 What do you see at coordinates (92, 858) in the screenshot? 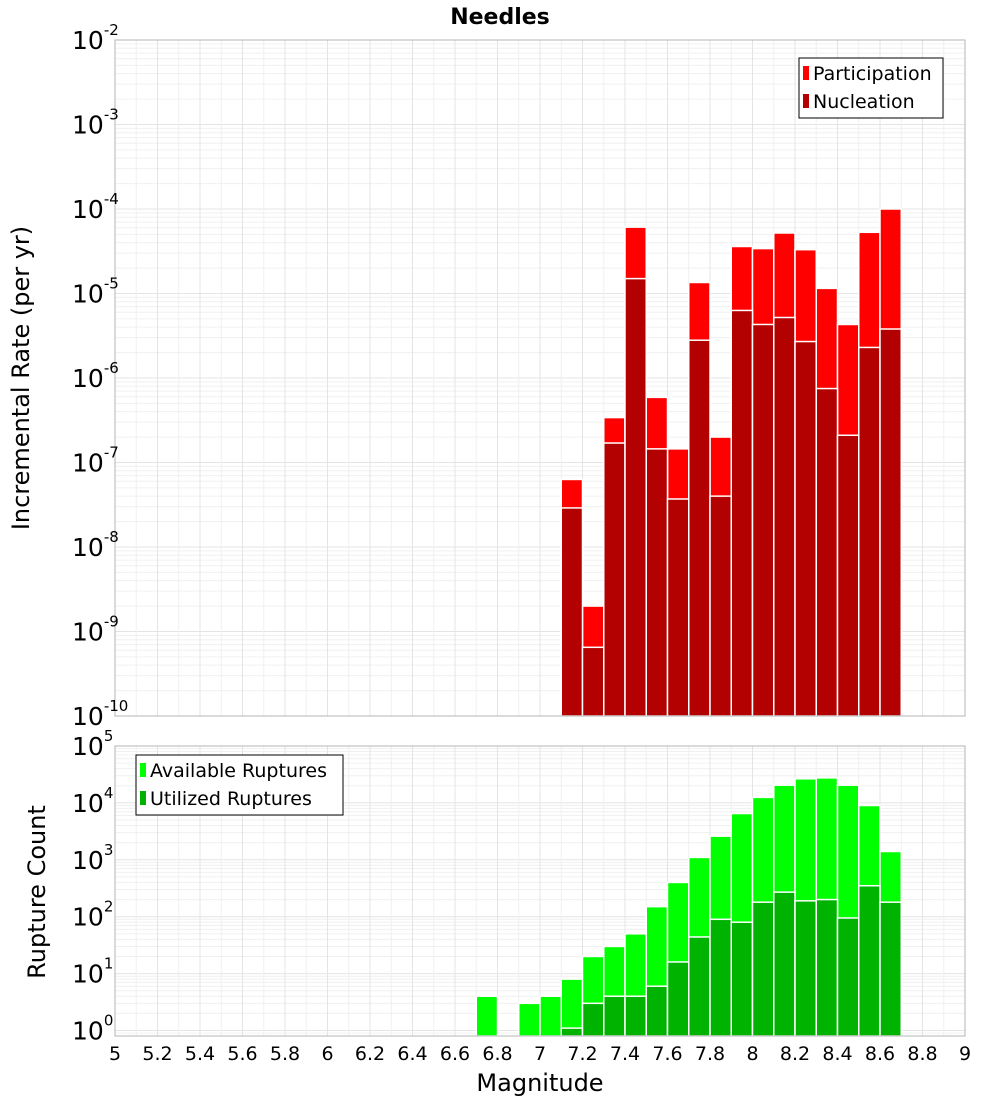
I see `count-y-tick-label: 10³` at bounding box center [92, 858].